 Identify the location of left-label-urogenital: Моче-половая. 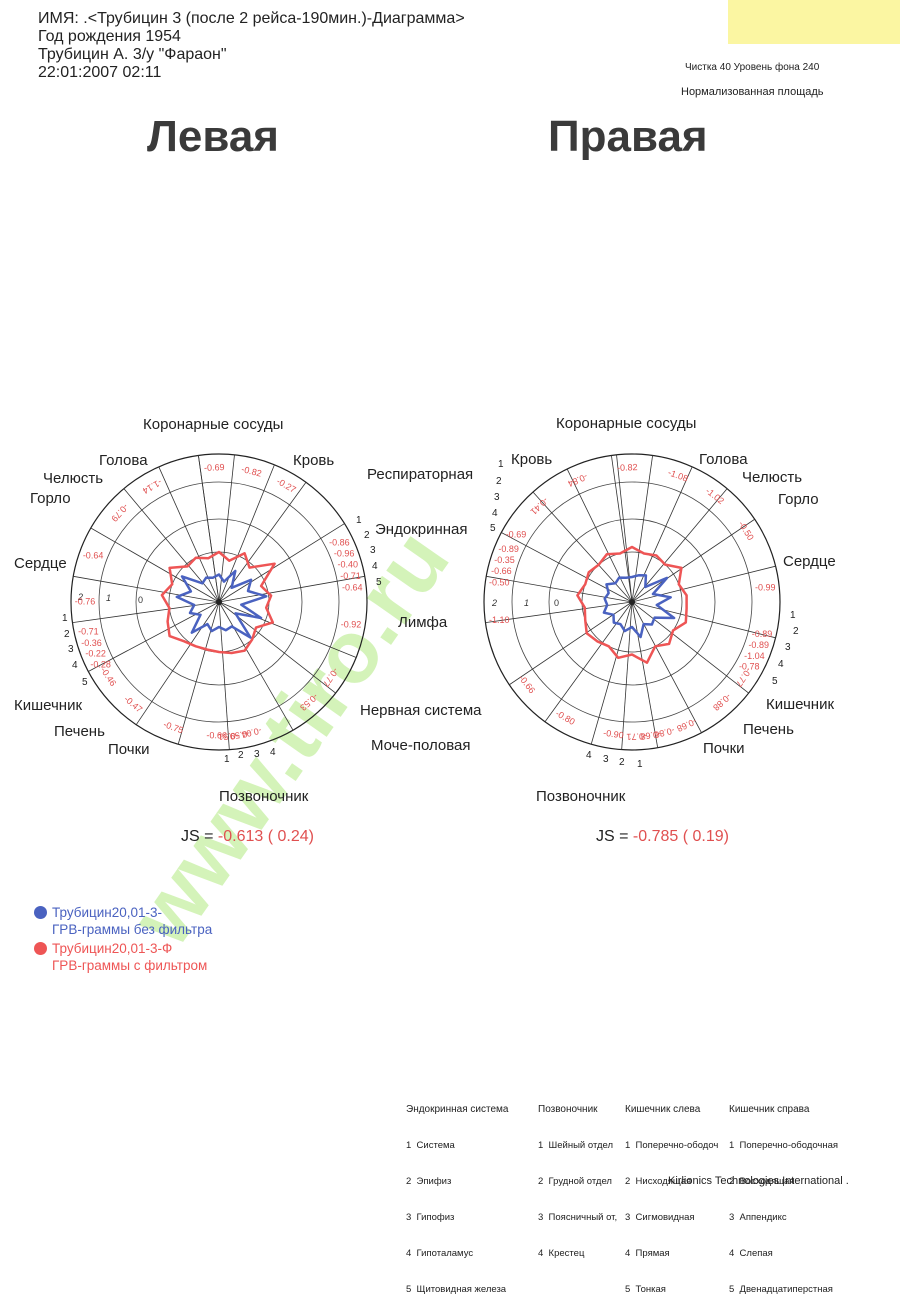
(421, 745).